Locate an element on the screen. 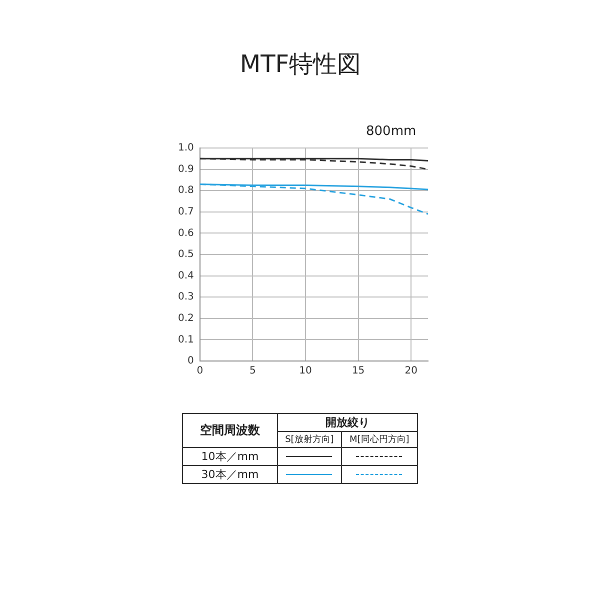 The height and width of the screenshot is (601, 601). y-tick-label: 0.8 is located at coordinates (186, 190).